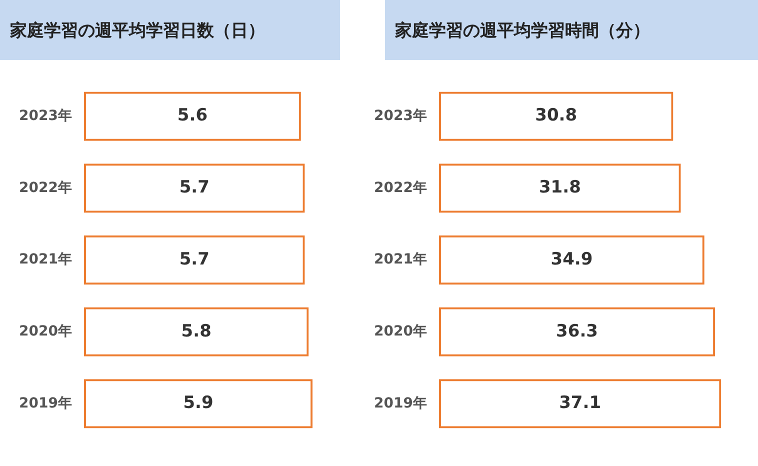 The image size is (758, 466). What do you see at coordinates (198, 403) in the screenshot?
I see `data-label: 5.9` at bounding box center [198, 403].